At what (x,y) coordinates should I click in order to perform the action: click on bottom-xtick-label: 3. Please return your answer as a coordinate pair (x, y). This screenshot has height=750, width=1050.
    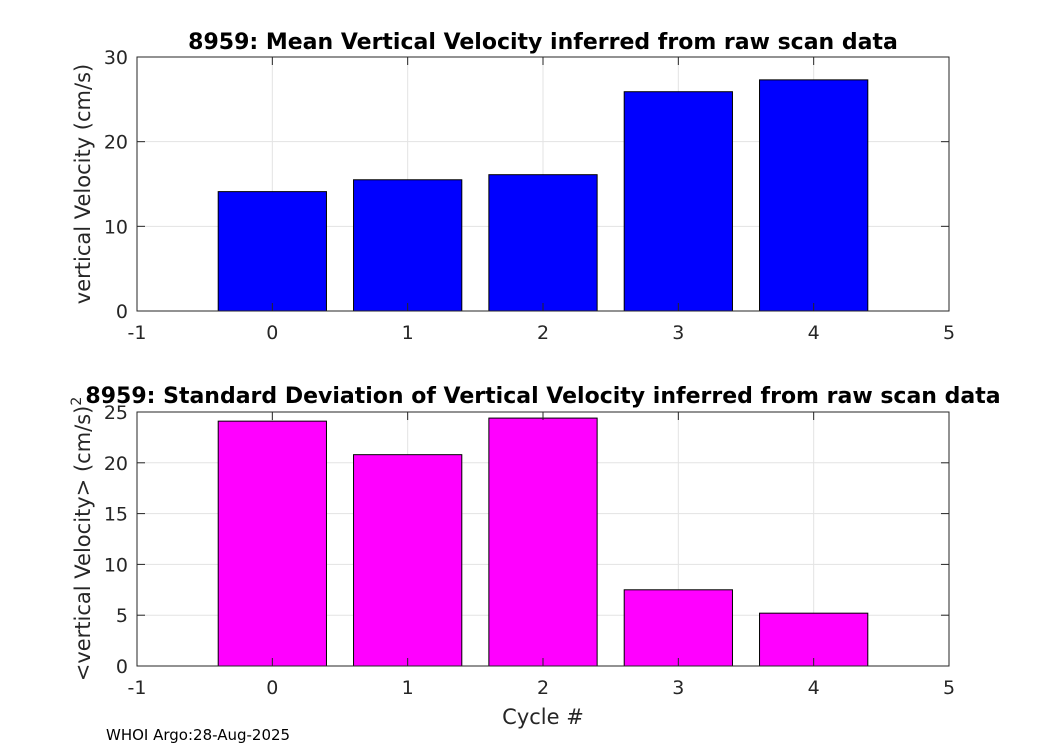
    Looking at the image, I should click on (678, 688).